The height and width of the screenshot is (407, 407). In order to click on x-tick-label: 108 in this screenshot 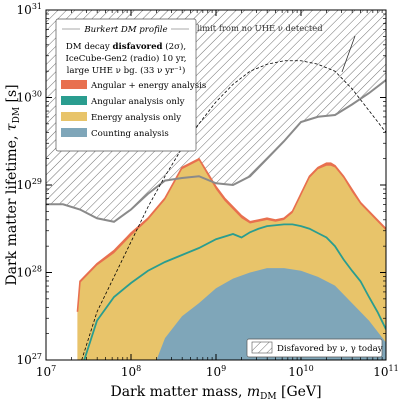, I will do `click(131, 371)`.